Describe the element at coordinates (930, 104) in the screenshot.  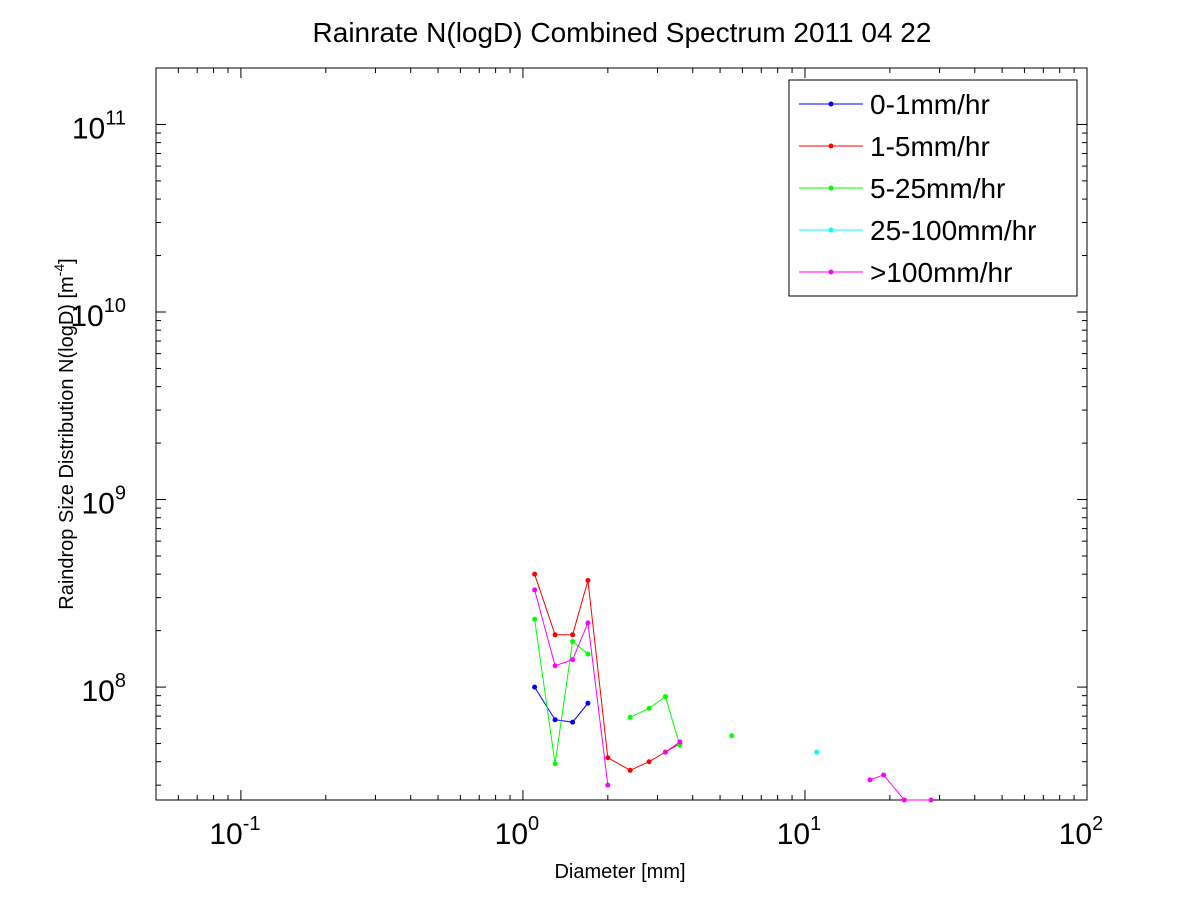
I see `legend-label: 0-1mm/hr` at that location.